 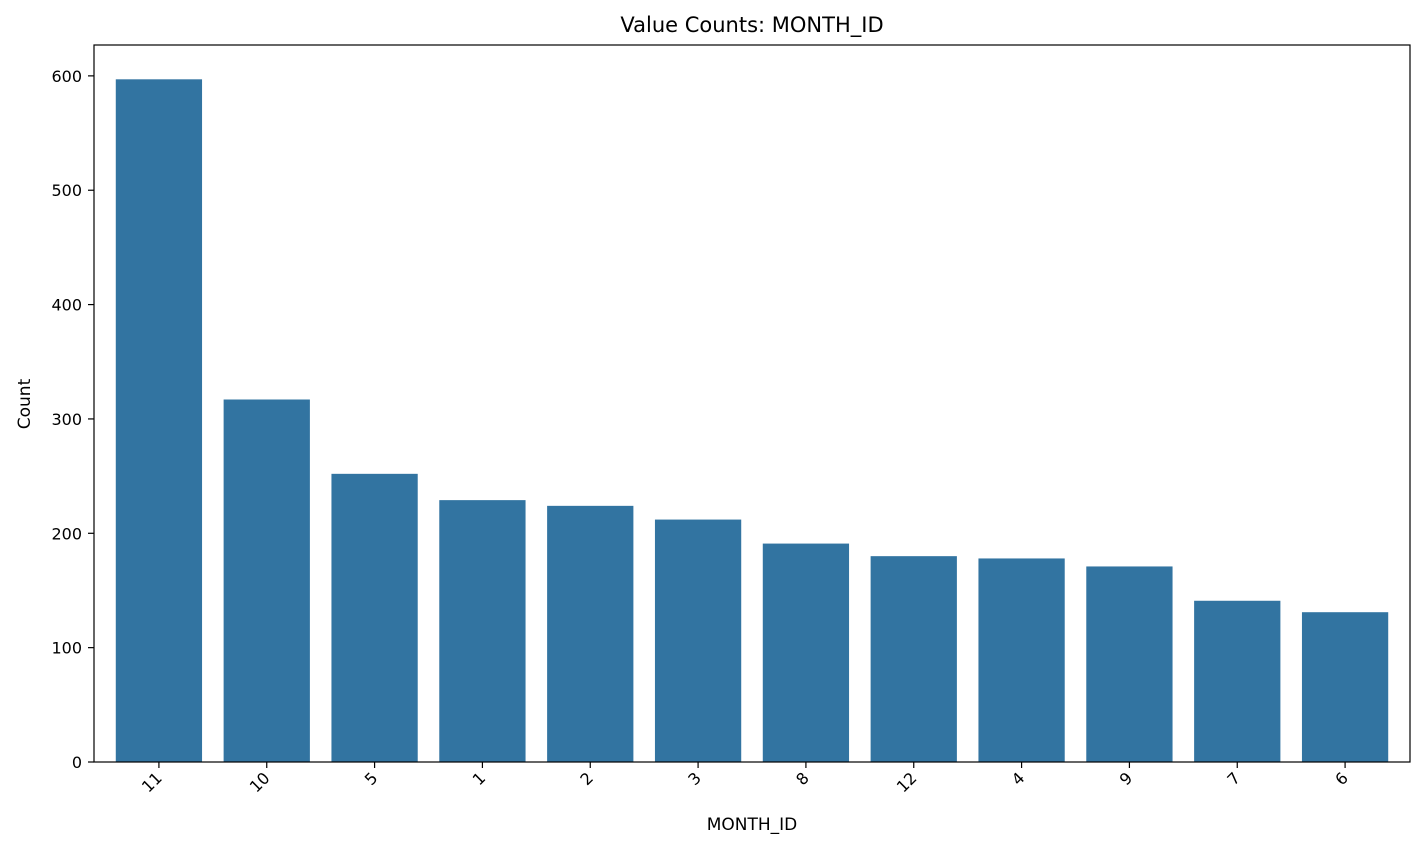 I want to click on y-axis: 0 100 200 300 400 500 600, so click(x=72, y=419).